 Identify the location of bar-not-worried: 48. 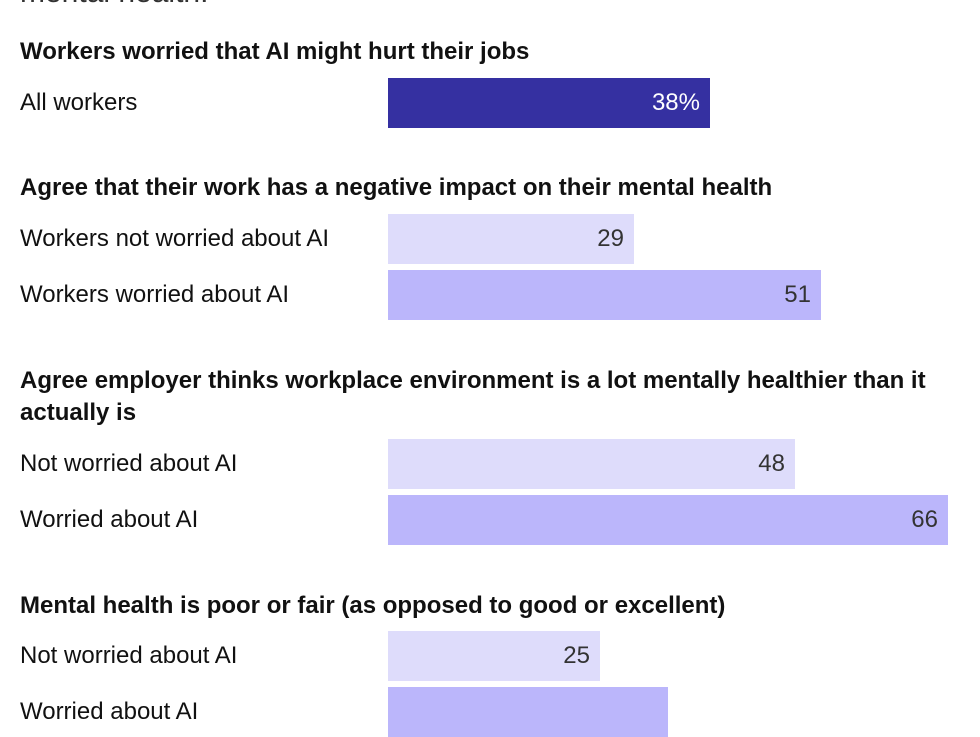
(591, 464).